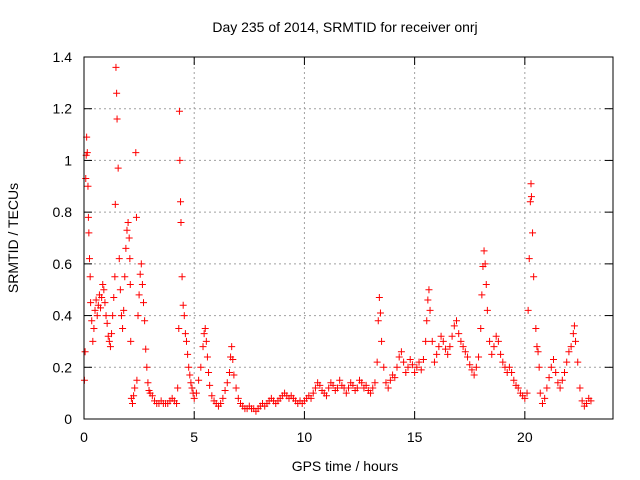  What do you see at coordinates (415, 437) in the screenshot?
I see `x-tick-label: 15` at bounding box center [415, 437].